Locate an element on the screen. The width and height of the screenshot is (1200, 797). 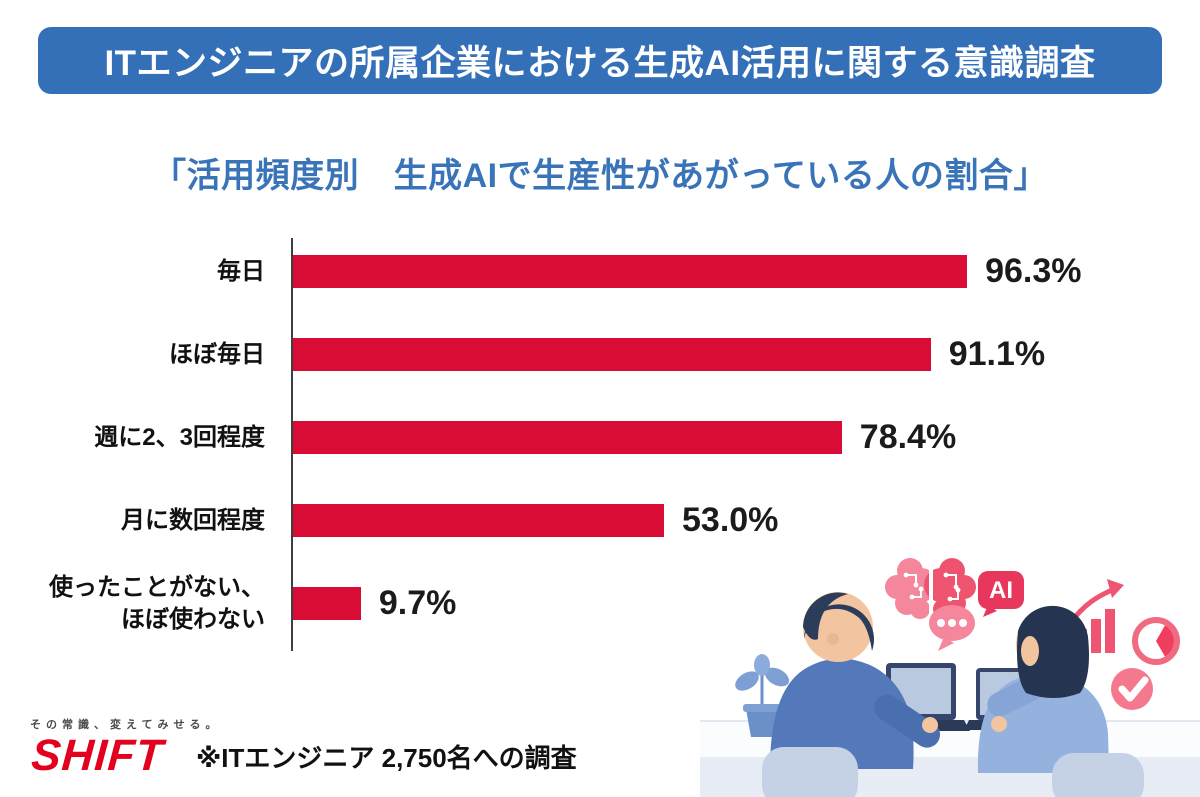
brand-block: その常識、変えてみせる。 SHIFT is located at coordinates (126, 748).